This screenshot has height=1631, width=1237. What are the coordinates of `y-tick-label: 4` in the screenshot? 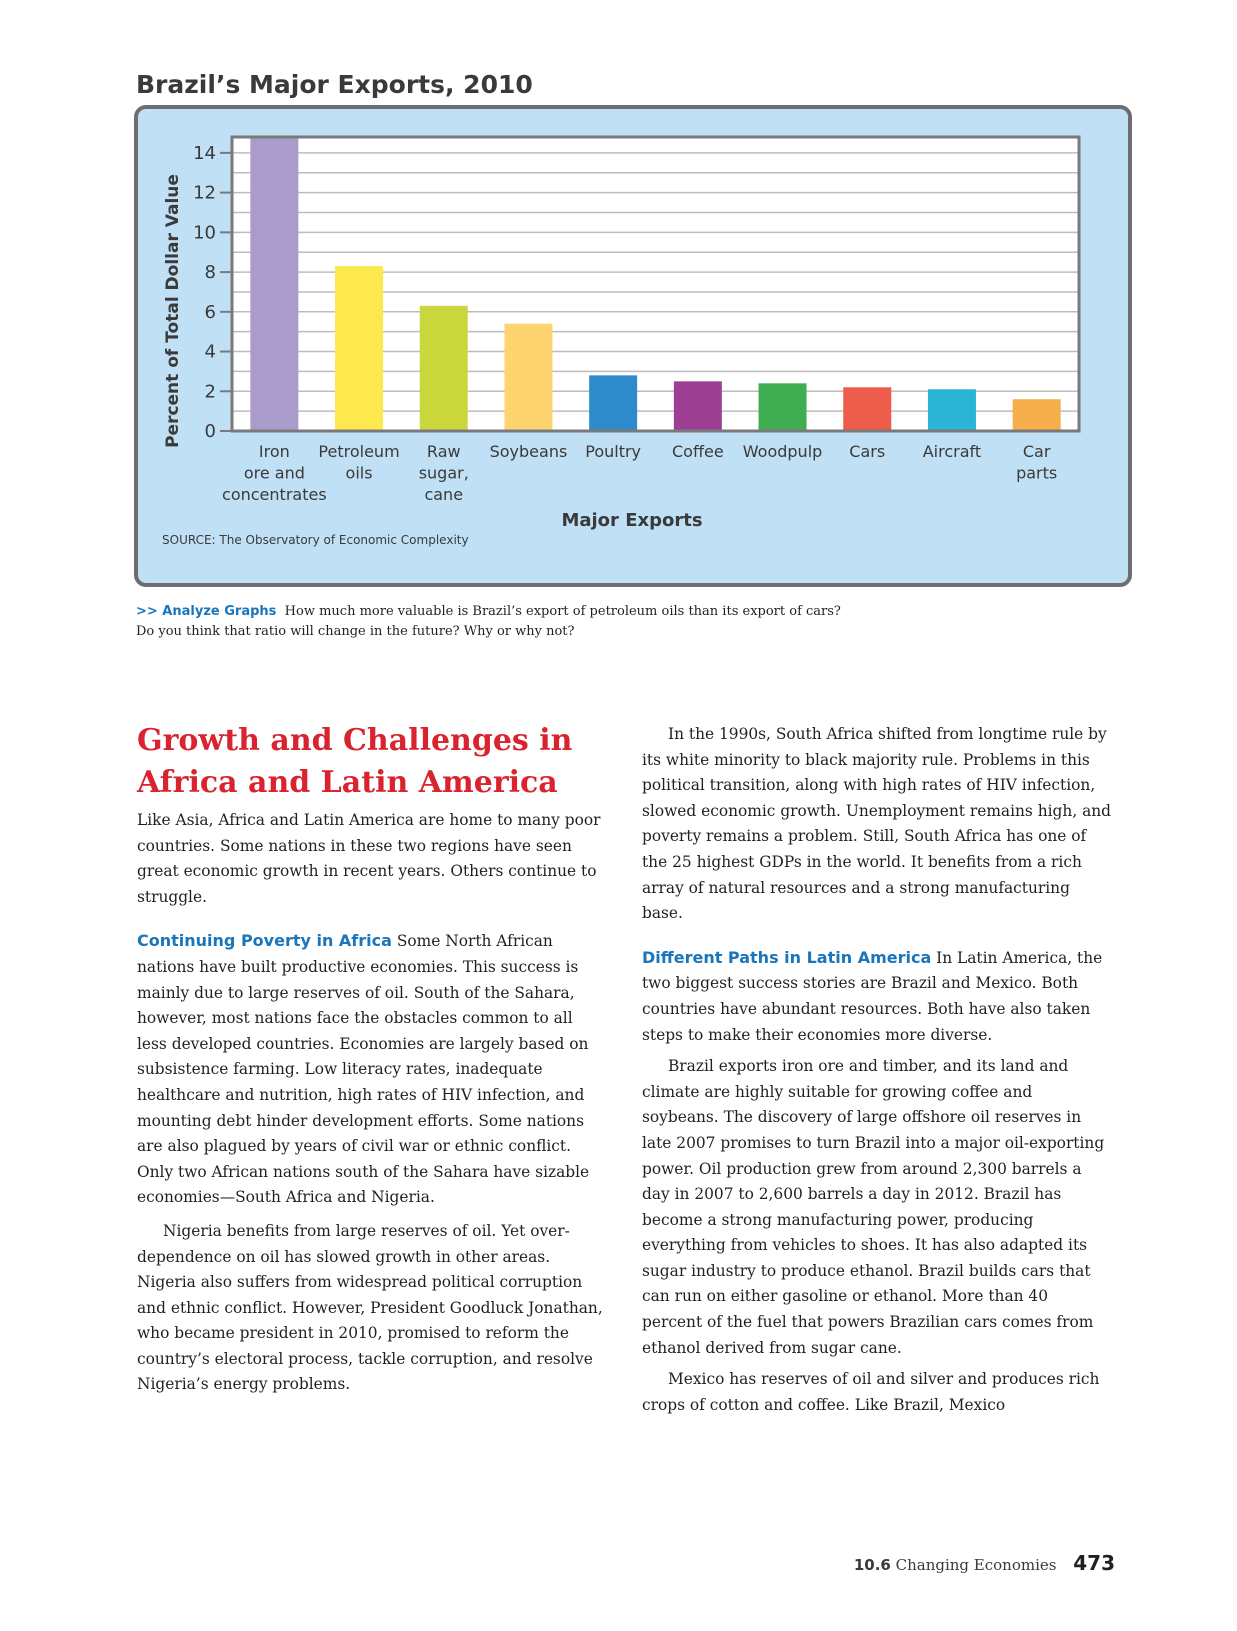 It's located at (210, 352).